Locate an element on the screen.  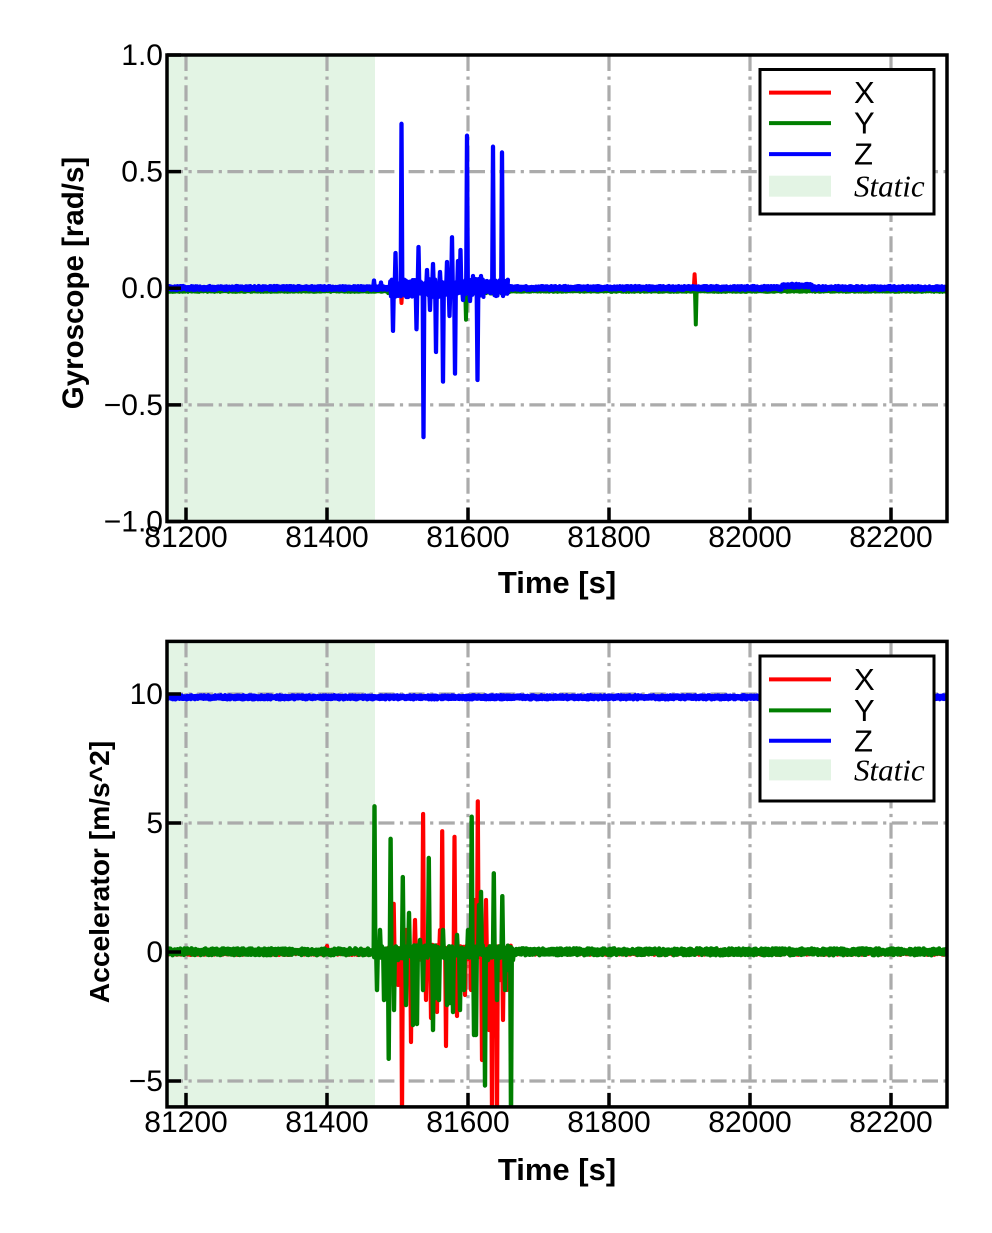
svg-text: −5 is located at coordinates (146, 1081).